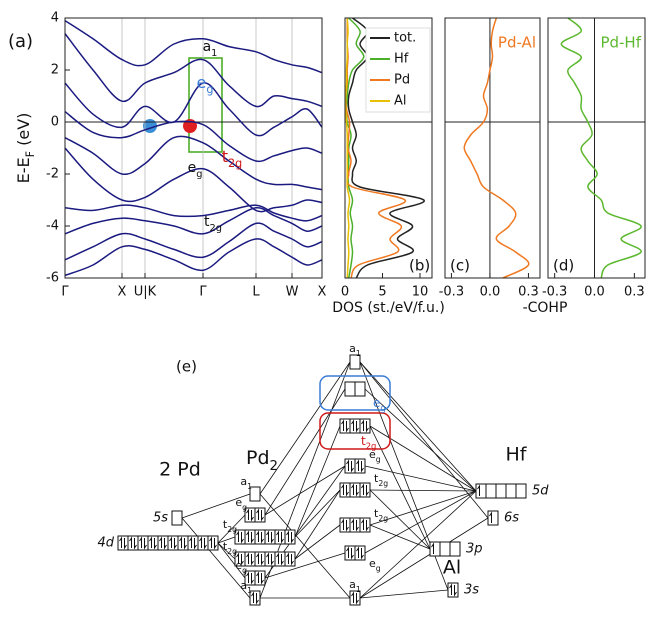 The height and width of the screenshot is (618, 650). I want to click on subscript: 2, so click(274, 466).